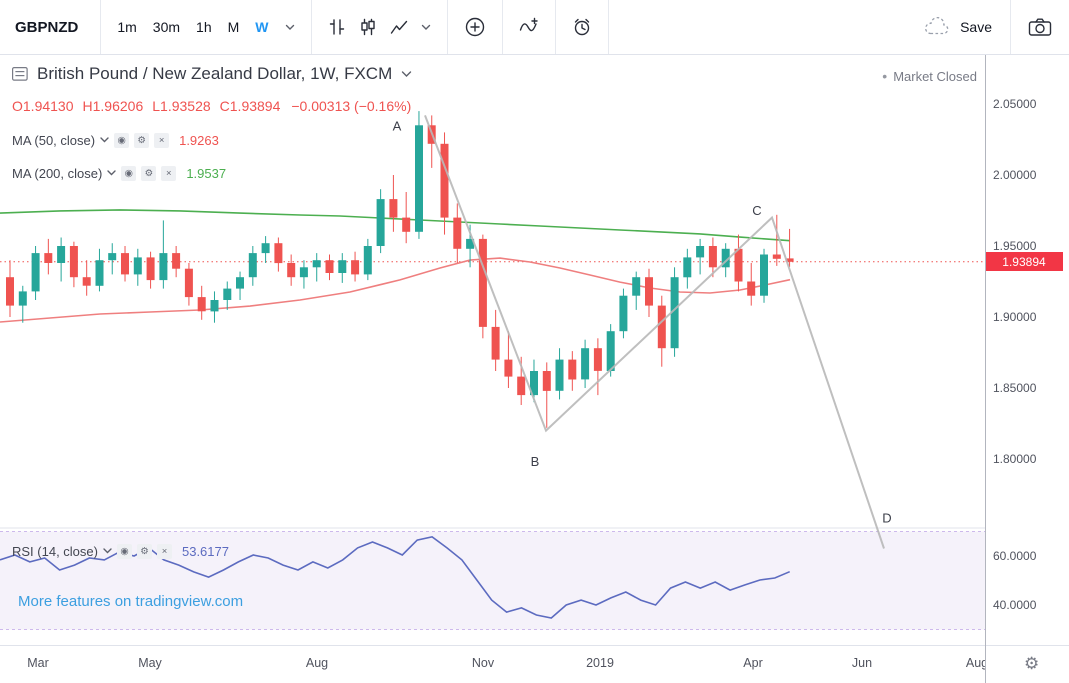 Image resolution: width=1069 pixels, height=683 pixels. What do you see at coordinates (351, 106) in the screenshot?
I see `ohlc-change: −0.00313 (−0.16%)` at bounding box center [351, 106].